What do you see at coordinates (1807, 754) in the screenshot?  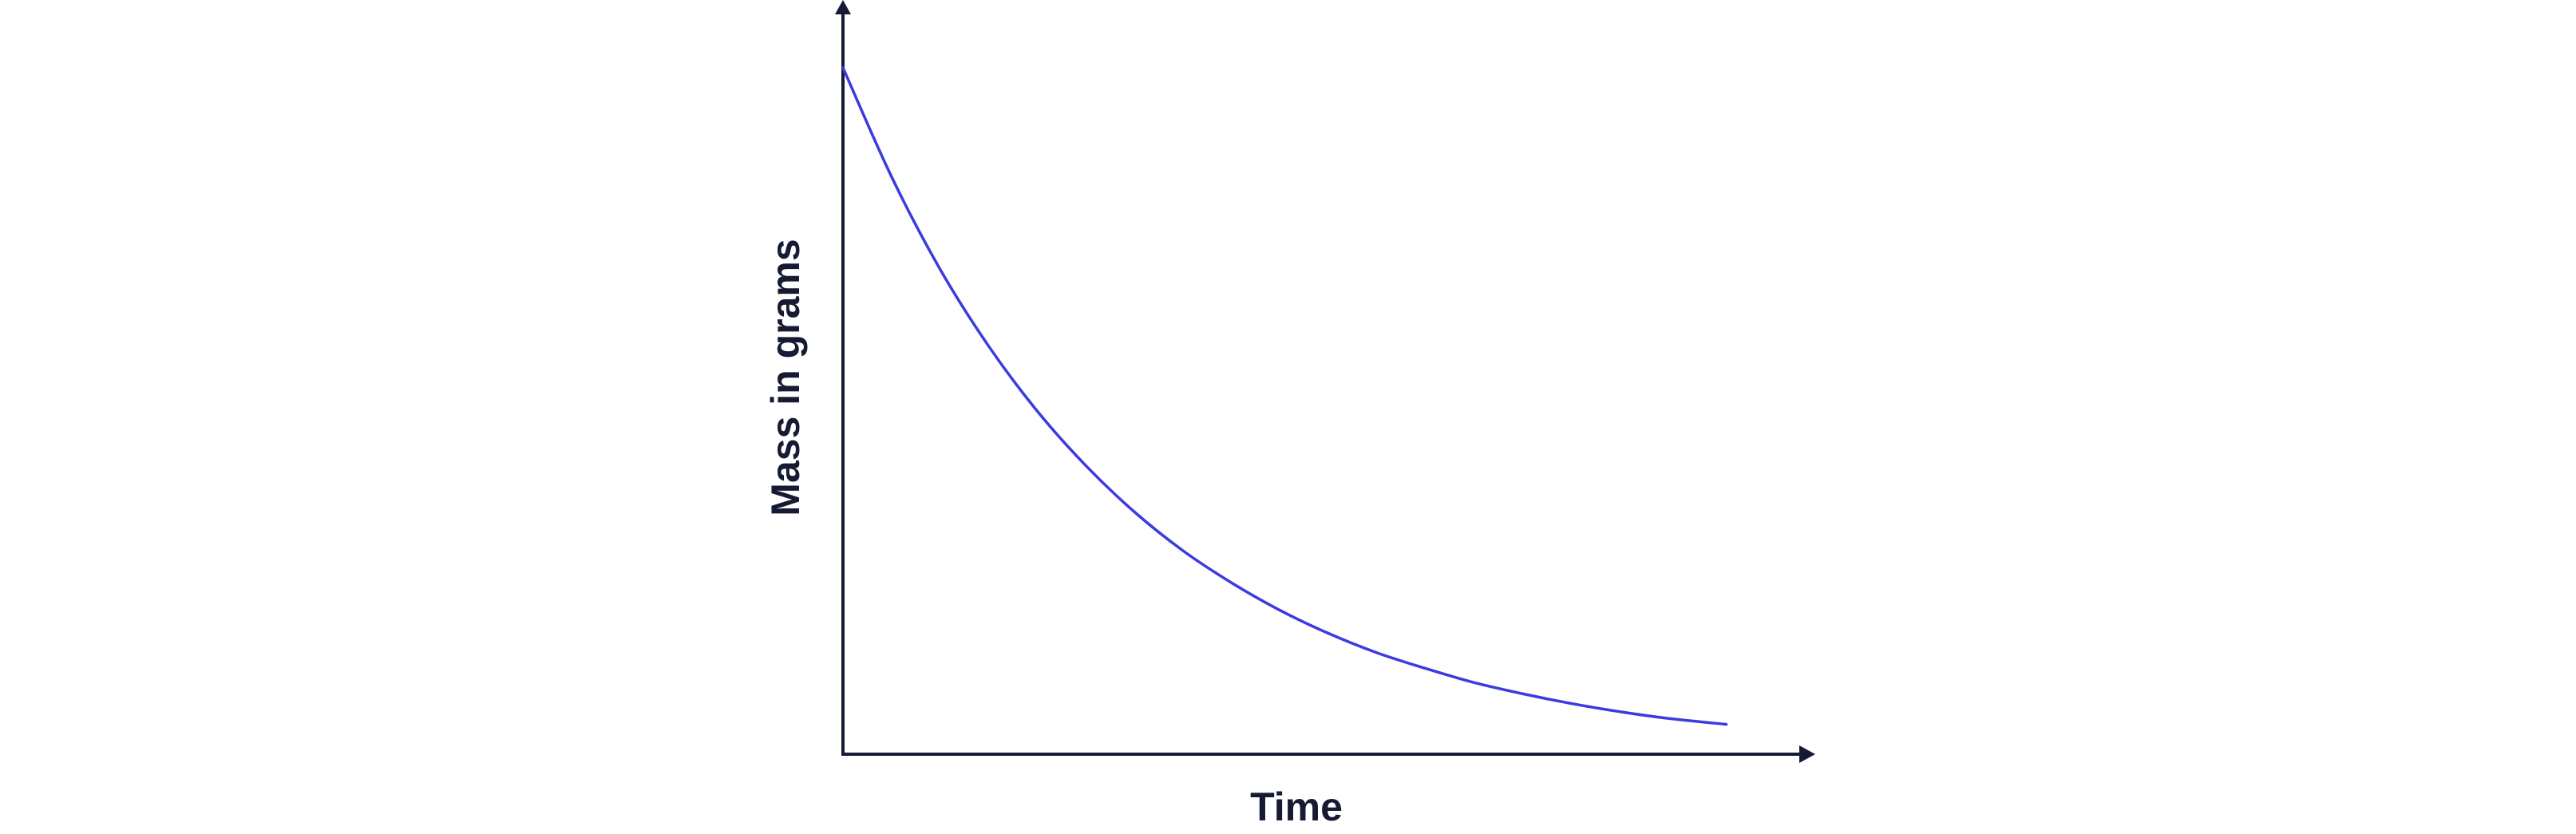 I see `x-axis-arrow` at bounding box center [1807, 754].